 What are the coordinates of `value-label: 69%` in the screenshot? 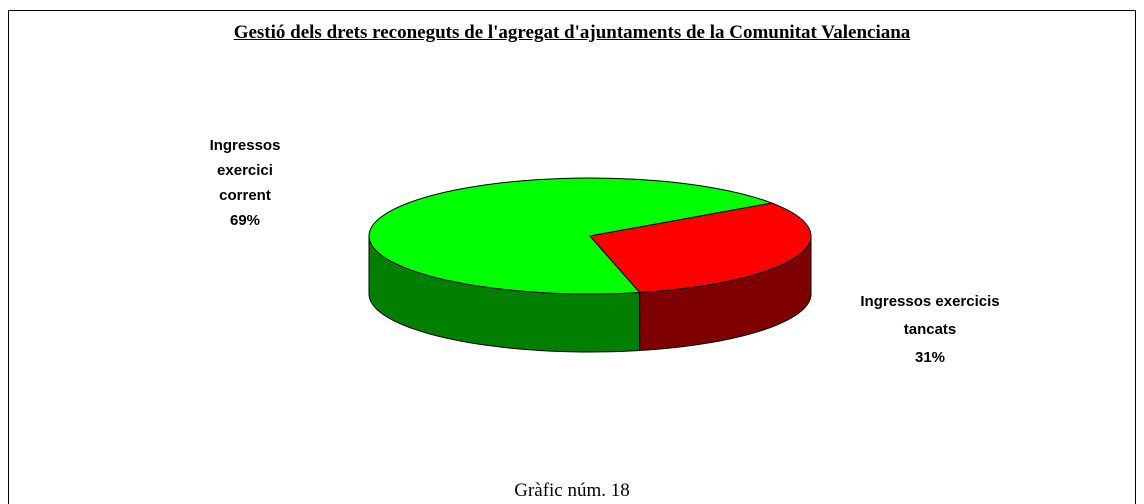 It's located at (245, 220).